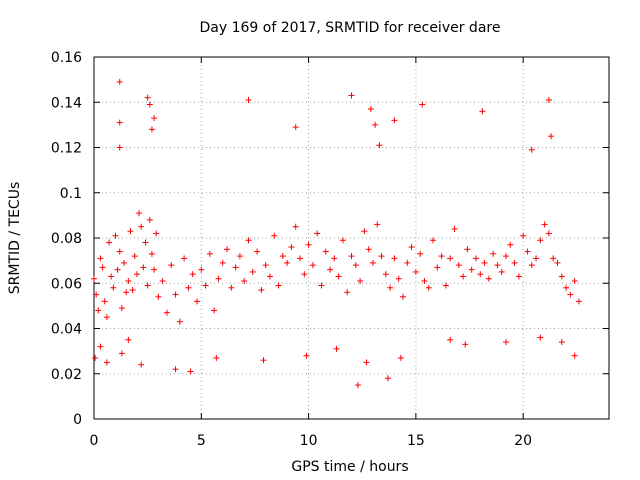 This screenshot has height=480, width=640. Describe the element at coordinates (66, 284) in the screenshot. I see `y-tick-label: 0.06` at that location.